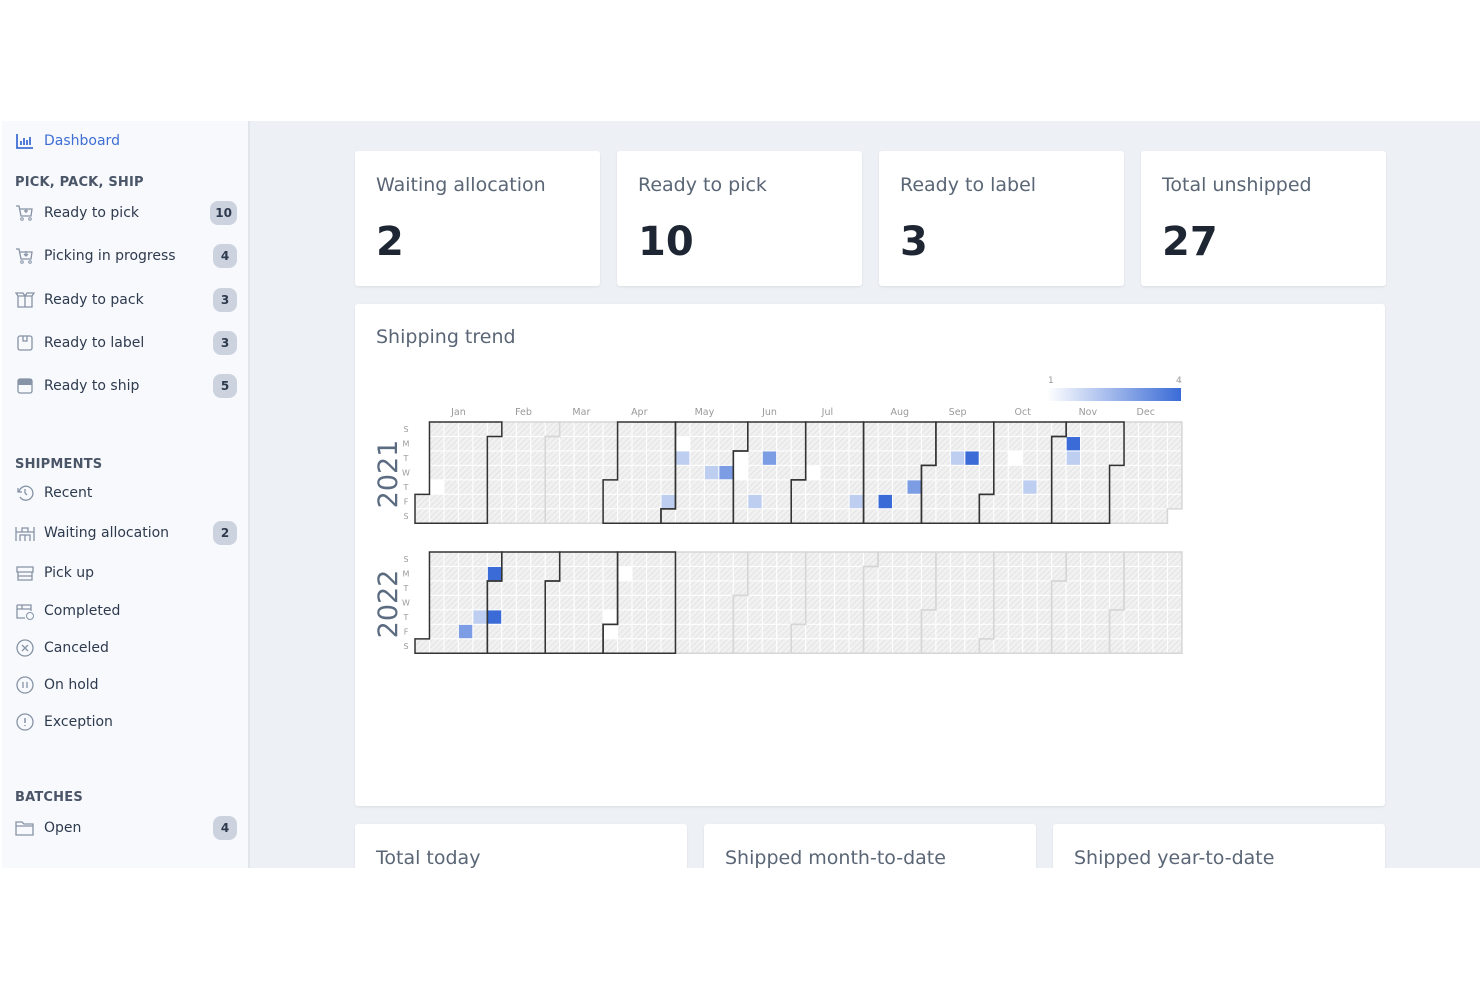 Image resolution: width=1480 pixels, height=987 pixels. I want to click on stat-card: Ready to pick 10, so click(739, 218).